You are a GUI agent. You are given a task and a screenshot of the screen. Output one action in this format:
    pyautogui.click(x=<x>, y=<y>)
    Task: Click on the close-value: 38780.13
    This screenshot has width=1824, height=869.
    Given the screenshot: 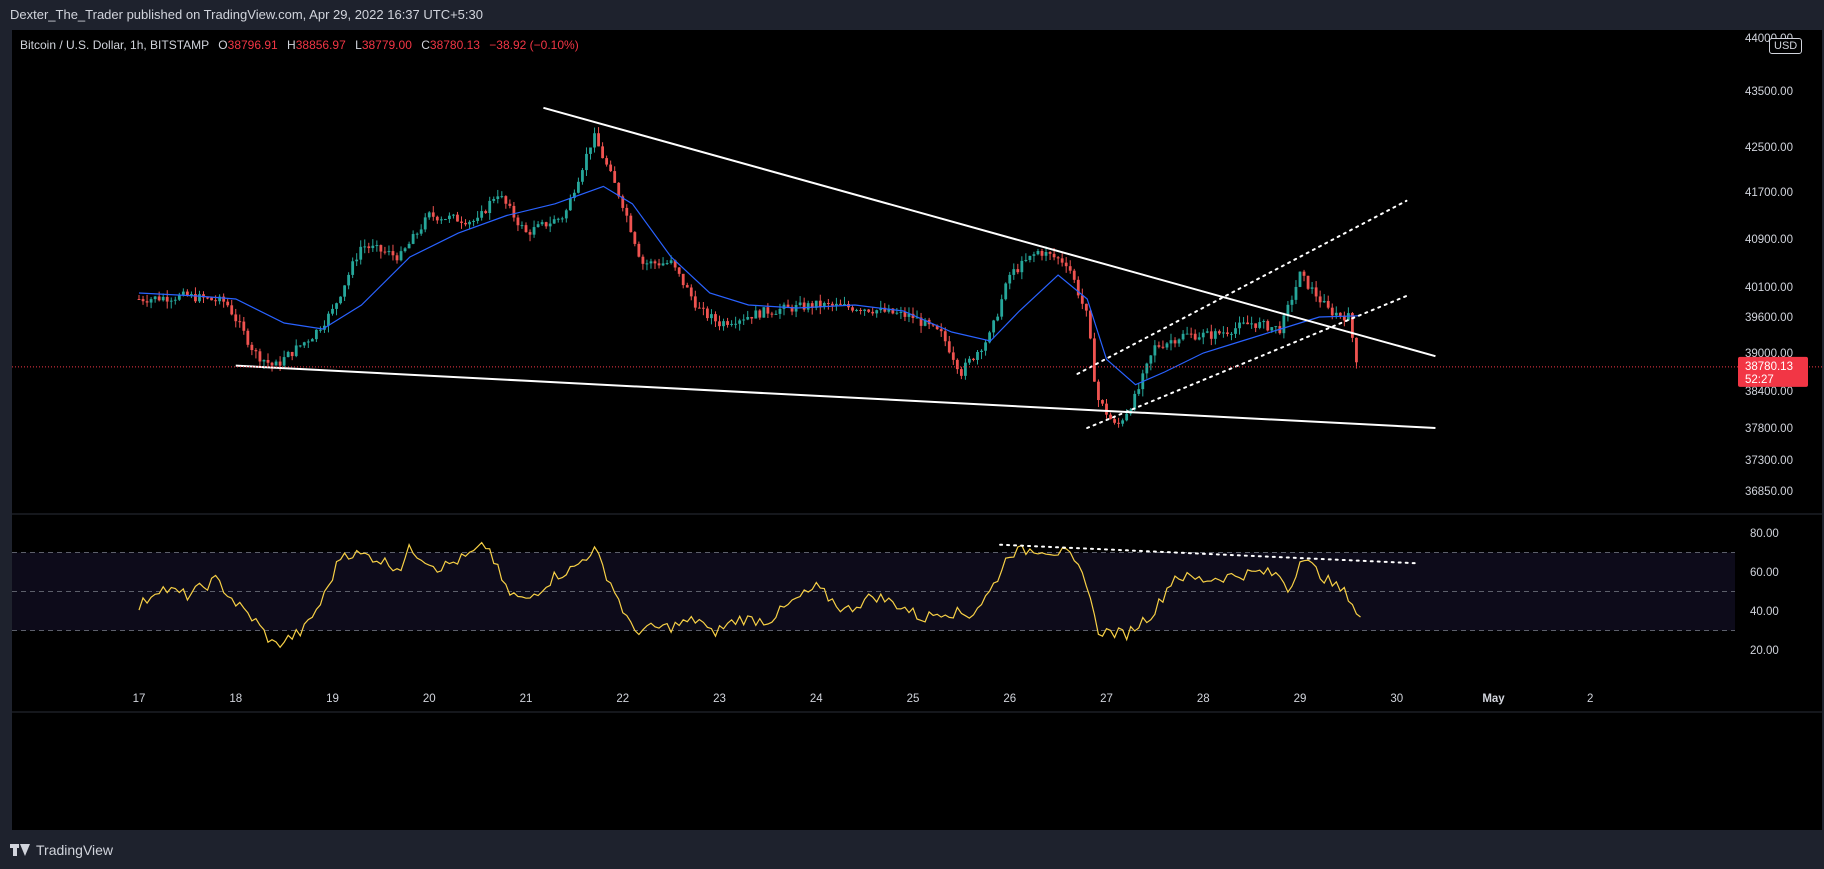 What is the action you would take?
    pyautogui.click(x=454, y=45)
    